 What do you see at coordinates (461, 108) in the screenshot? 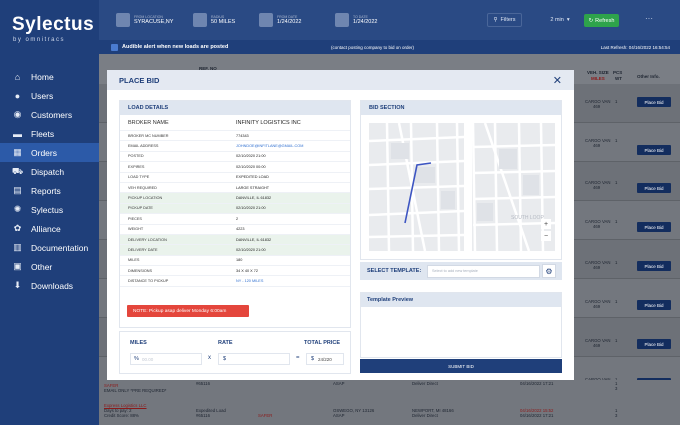
I see `bid-section-header: BID SECTION` at bounding box center [461, 108].